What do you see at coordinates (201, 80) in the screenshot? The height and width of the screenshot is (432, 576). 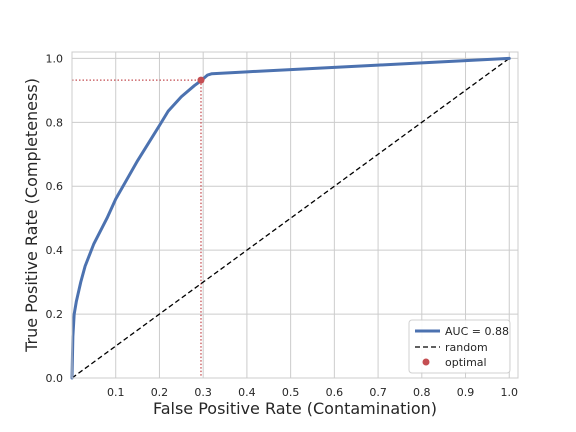 I see `optimal-point` at bounding box center [201, 80].